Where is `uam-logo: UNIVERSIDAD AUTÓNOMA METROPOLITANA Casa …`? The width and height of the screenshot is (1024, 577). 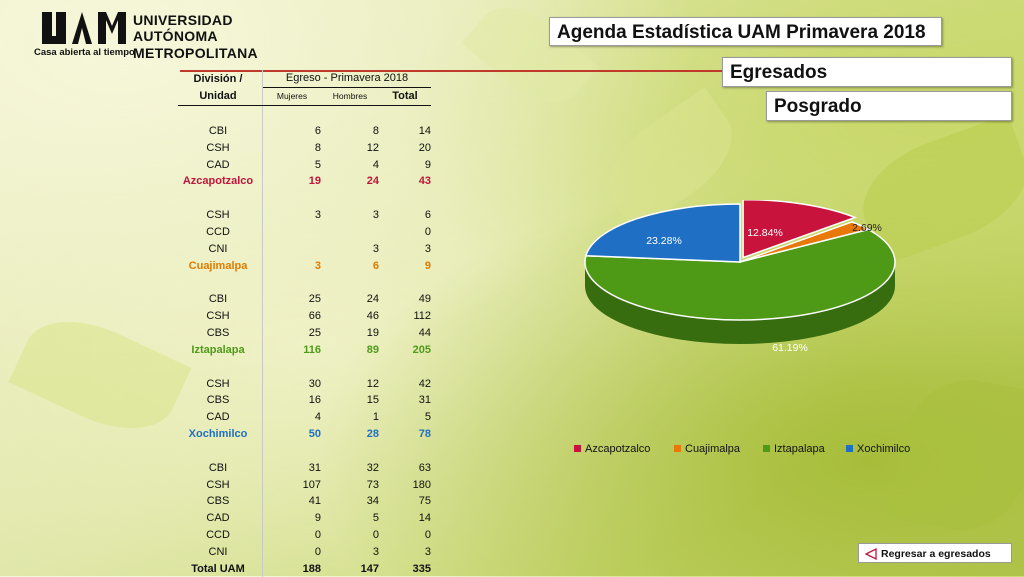
uam-logo: UNIVERSIDAD AUTÓNOMA METROPOLITANA Casa … is located at coordinates (146, 36).